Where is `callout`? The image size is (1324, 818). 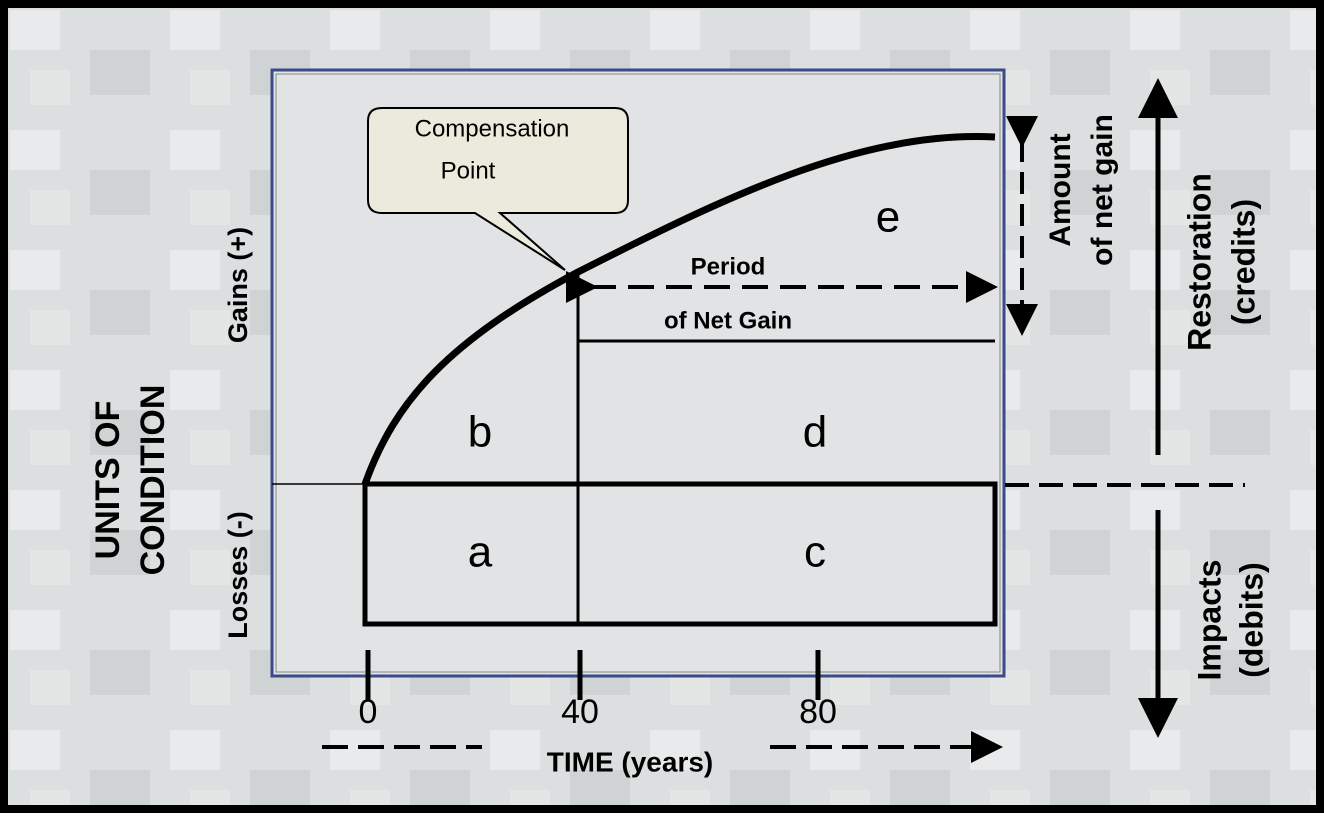
callout is located at coordinates (498, 189).